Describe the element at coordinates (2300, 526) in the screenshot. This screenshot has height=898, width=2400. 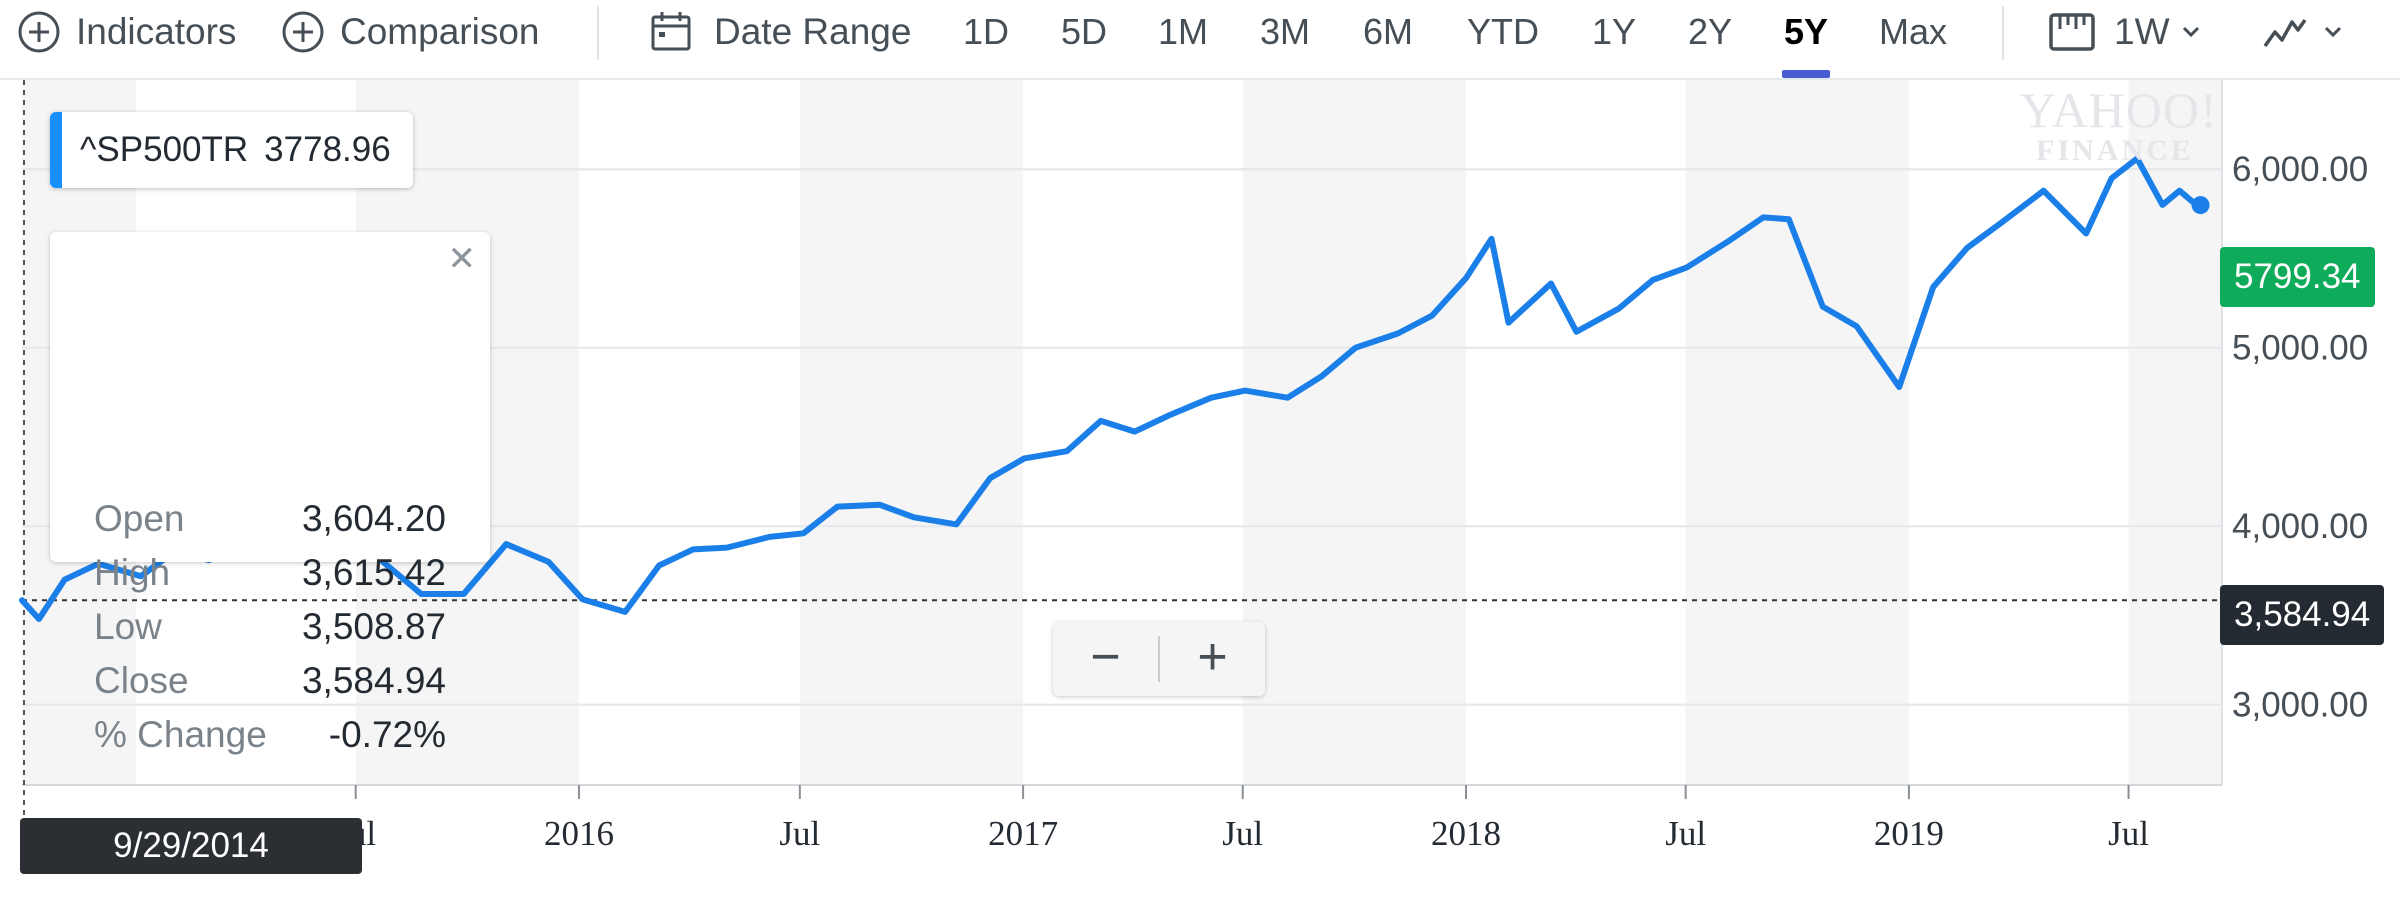
I see `y-tick-label: 4,000.00` at that location.